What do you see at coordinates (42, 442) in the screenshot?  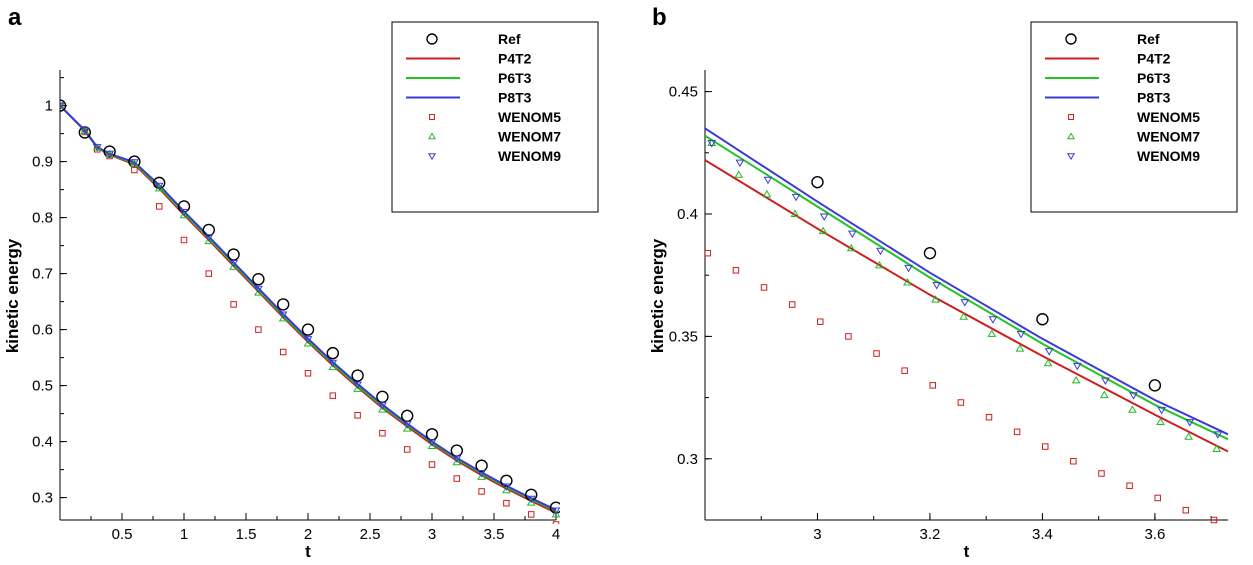 I see `a-y-tick-label: 0.4` at bounding box center [42, 442].